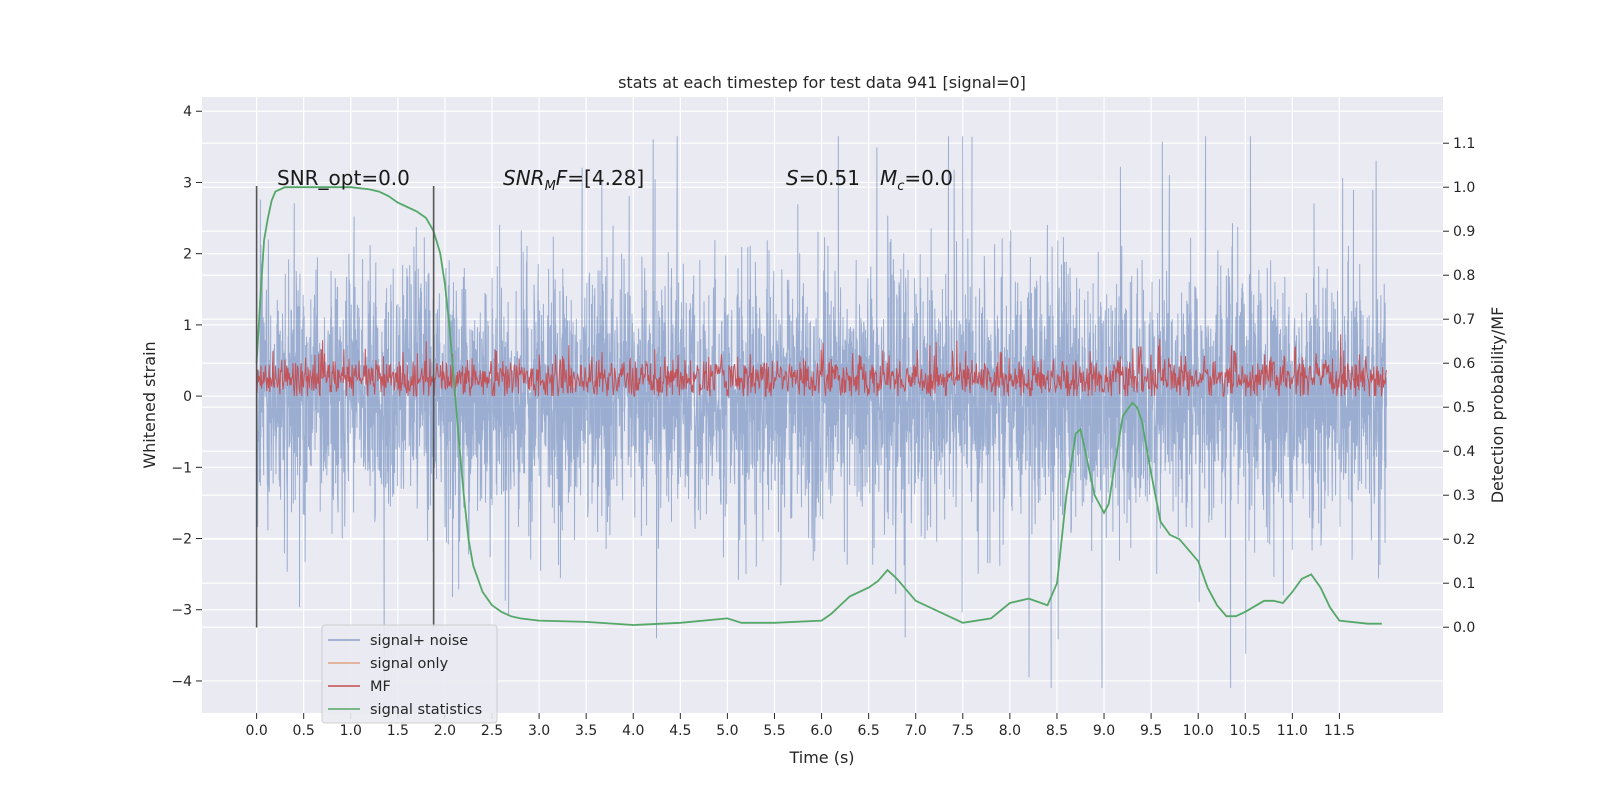 Image resolution: width=1600 pixels, height=800 pixels. I want to click on legend-label-signal-noise: signal+ noise, so click(419, 641).